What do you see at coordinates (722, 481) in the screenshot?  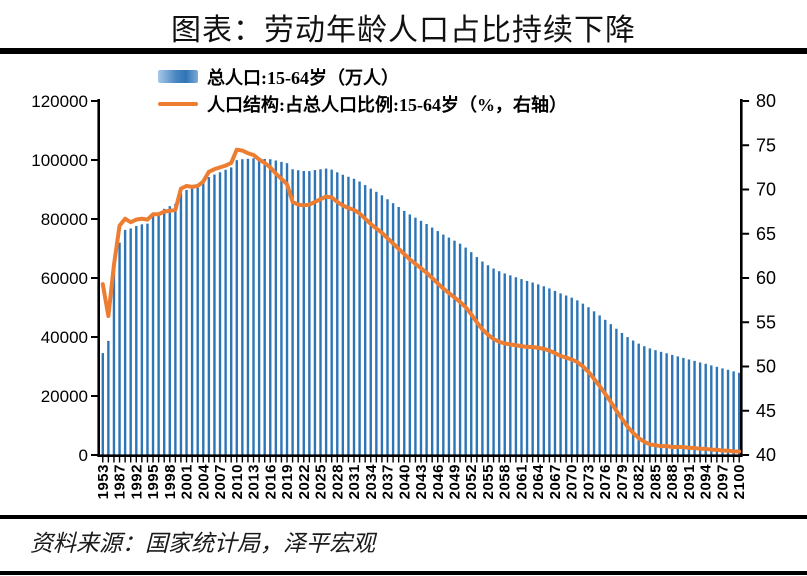 I see `svg-text: 2097` at bounding box center [722, 481].